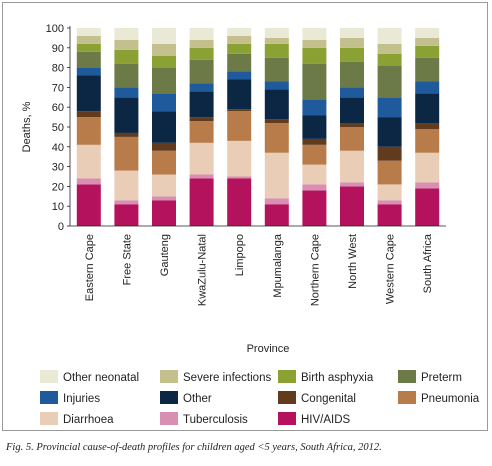  I want to click on legend-swatch-severe-infections, so click(169, 376).